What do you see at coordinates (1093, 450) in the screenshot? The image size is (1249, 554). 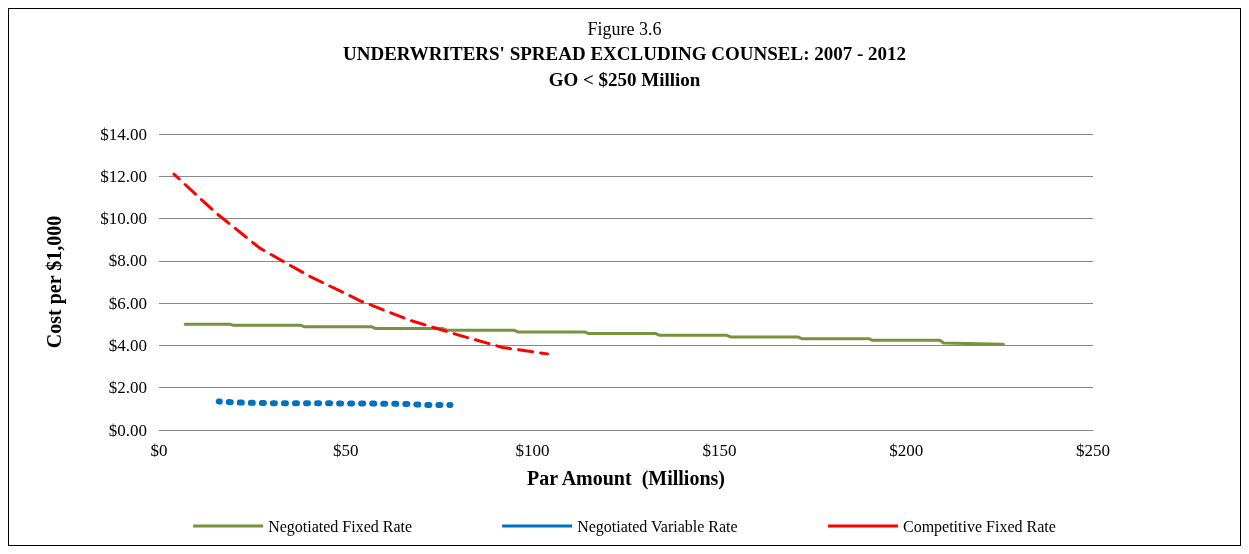 I see `x-tick-label: $250` at bounding box center [1093, 450].